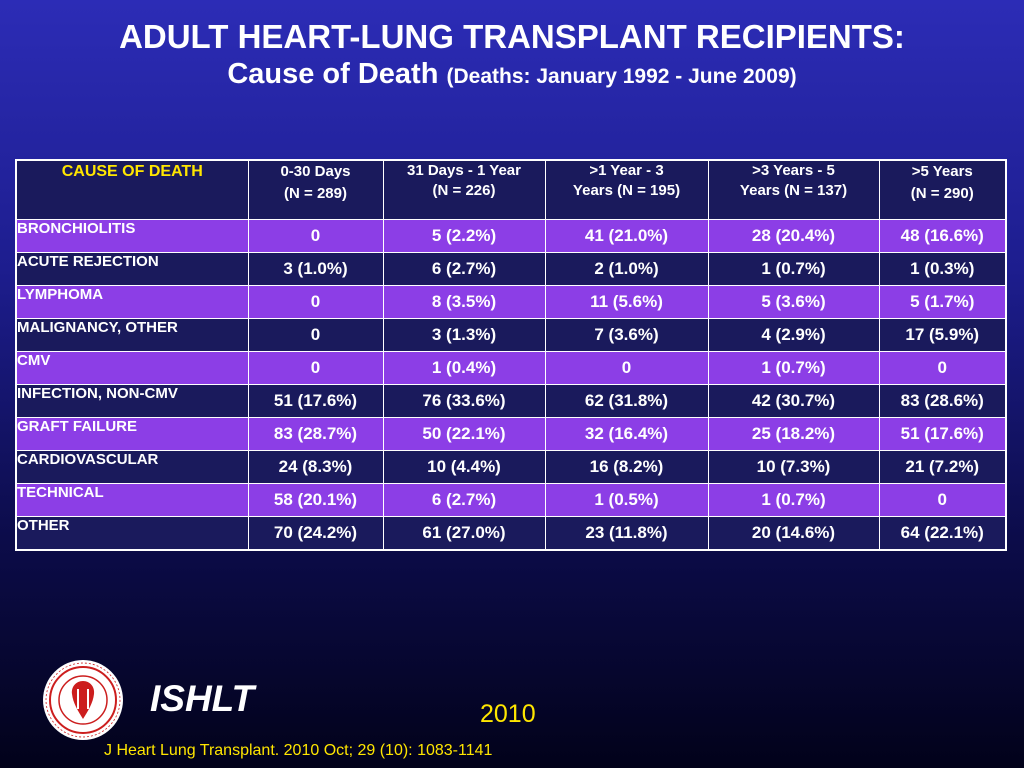  Describe the element at coordinates (942, 401) in the screenshot. I see `table-cell: 83 (28.6%)` at that location.